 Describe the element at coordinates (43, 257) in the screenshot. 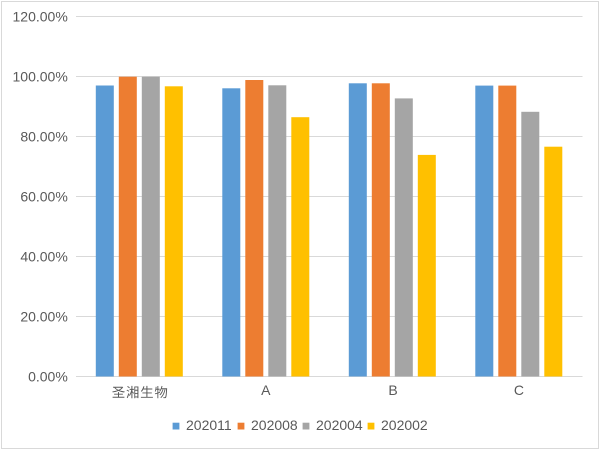

I see `svg-text: 40.00%` at that location.